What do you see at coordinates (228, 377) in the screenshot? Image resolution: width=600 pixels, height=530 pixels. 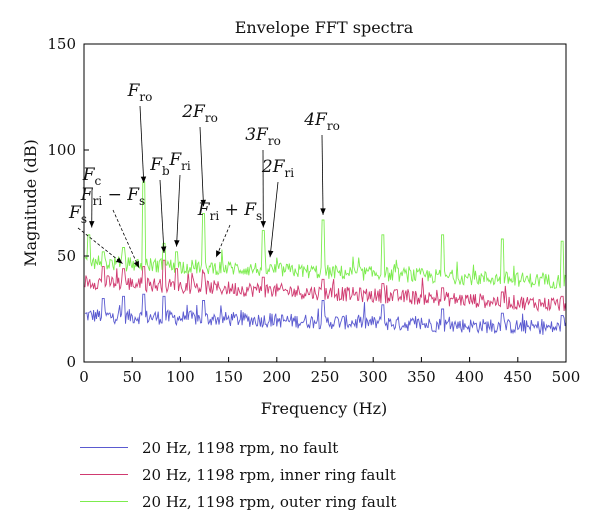 I see `x-tick-label: 150` at bounding box center [228, 377].